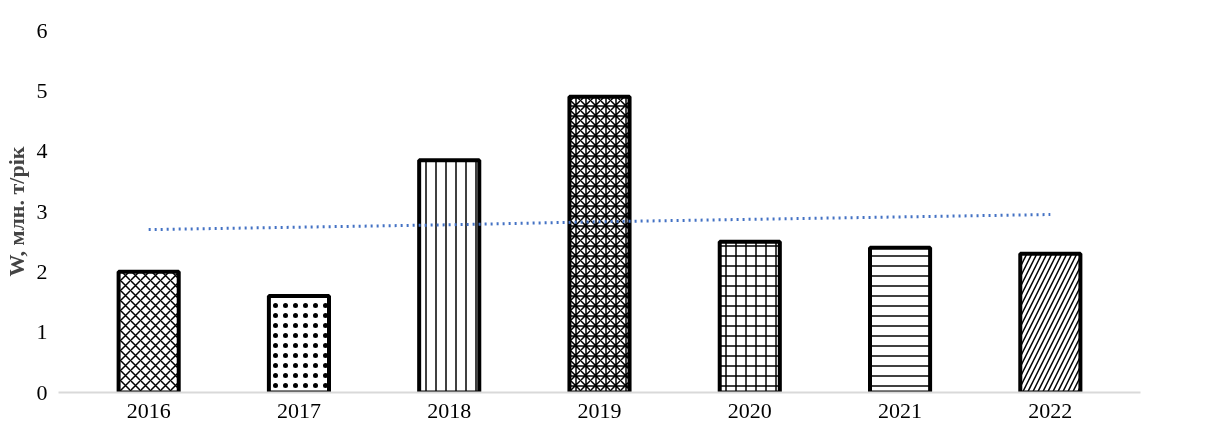  What do you see at coordinates (749, 410) in the screenshot?
I see `x-tick-label: 2020` at bounding box center [749, 410].